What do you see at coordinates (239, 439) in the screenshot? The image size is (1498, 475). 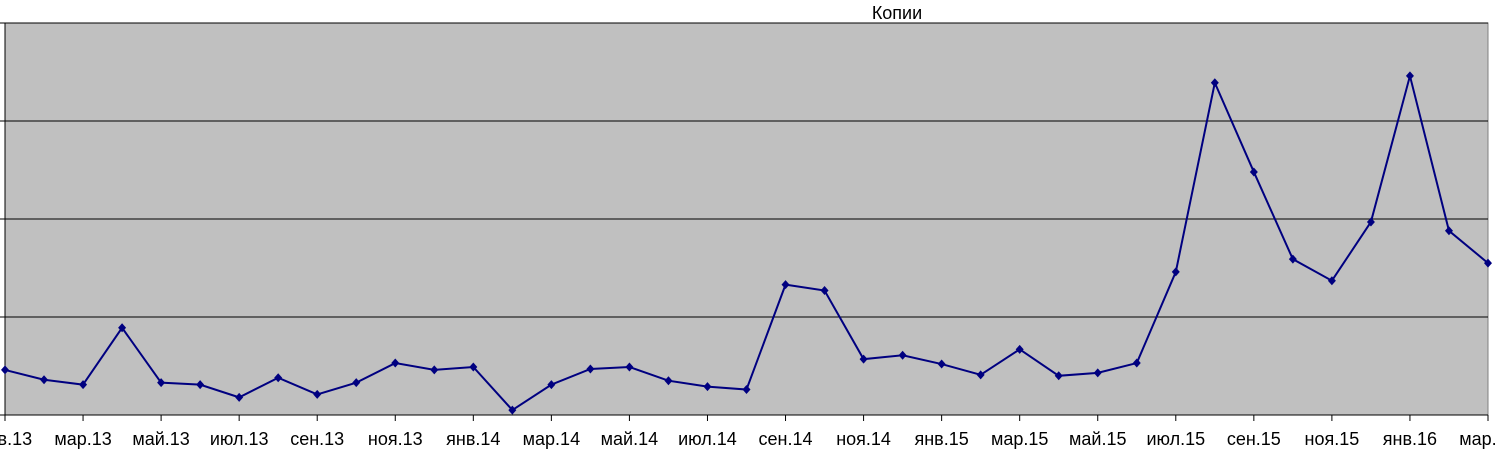 I see `x-tick-label: июл.13` at bounding box center [239, 439].